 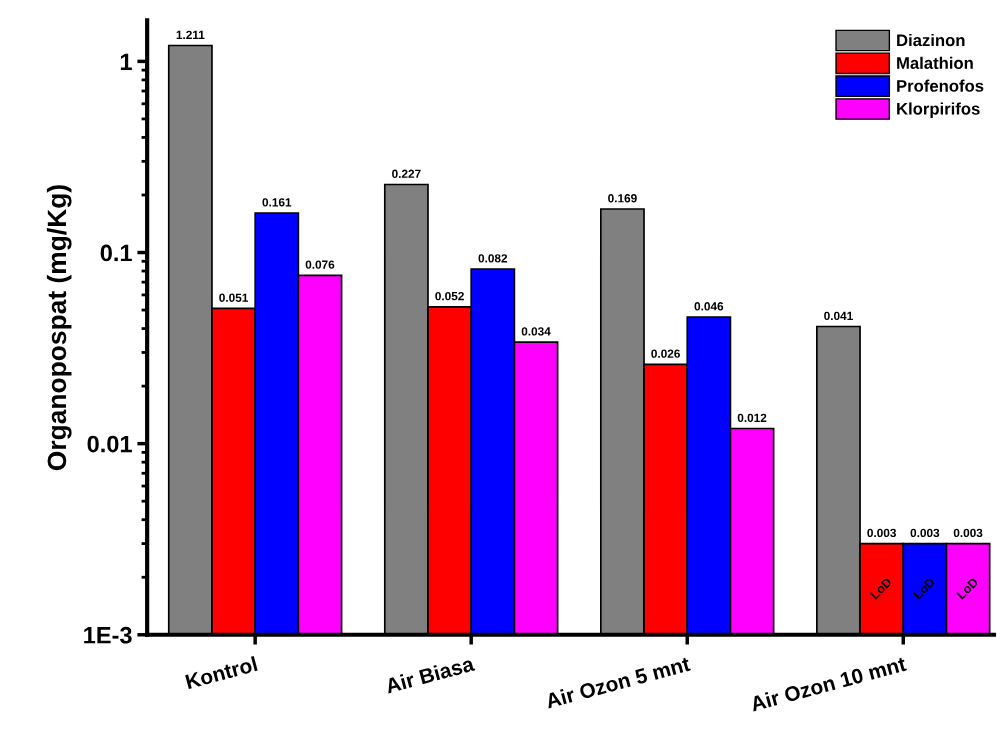 What do you see at coordinates (622, 198) in the screenshot?
I see `data-label: 0.169` at bounding box center [622, 198].